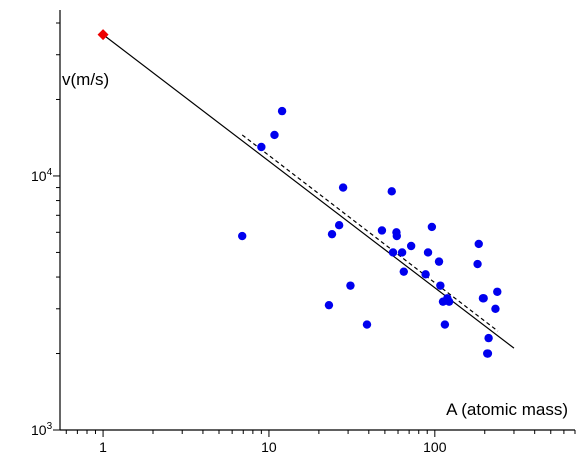  What do you see at coordinates (269, 447) in the screenshot?
I see `x-tick-label: 10` at bounding box center [269, 447].